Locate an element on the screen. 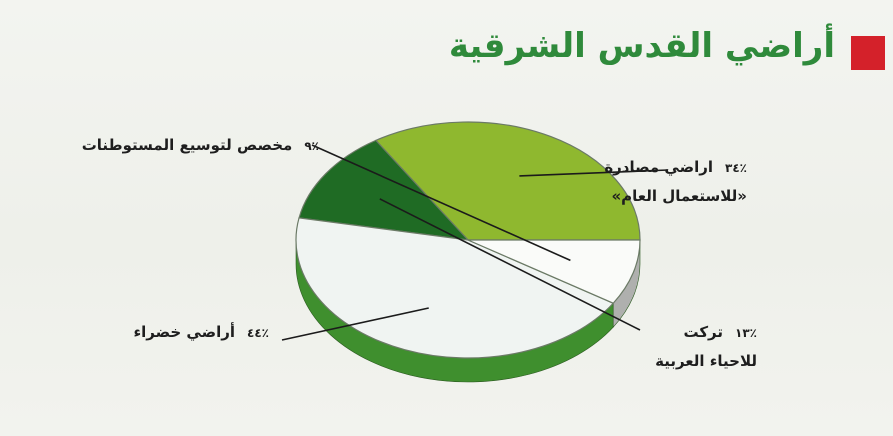 The image size is (893, 436). slice-settlements-leader-line is located at coordinates (441, 203).